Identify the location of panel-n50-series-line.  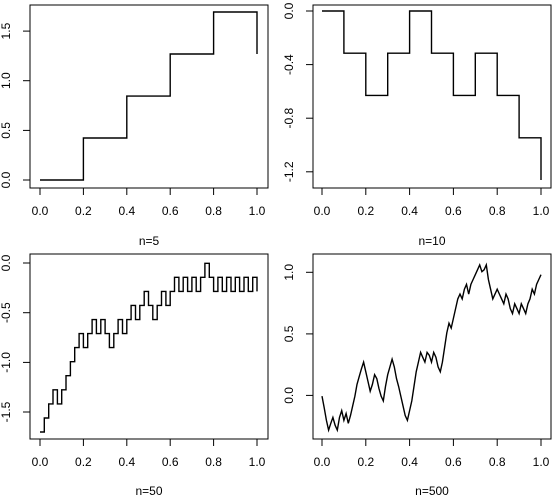
(149, 347).